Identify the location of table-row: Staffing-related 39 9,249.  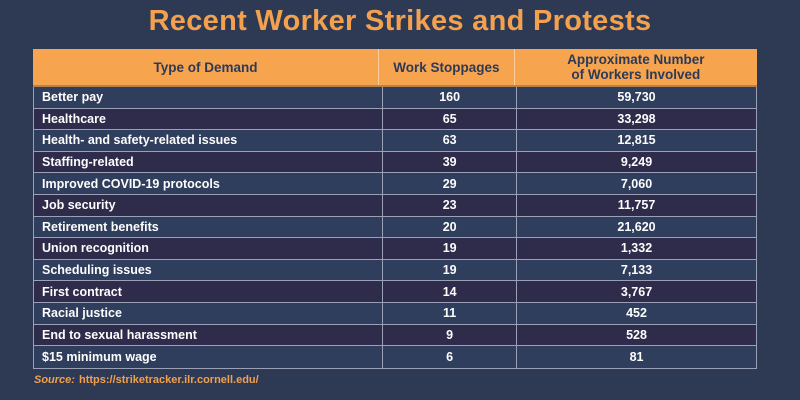
(395, 162).